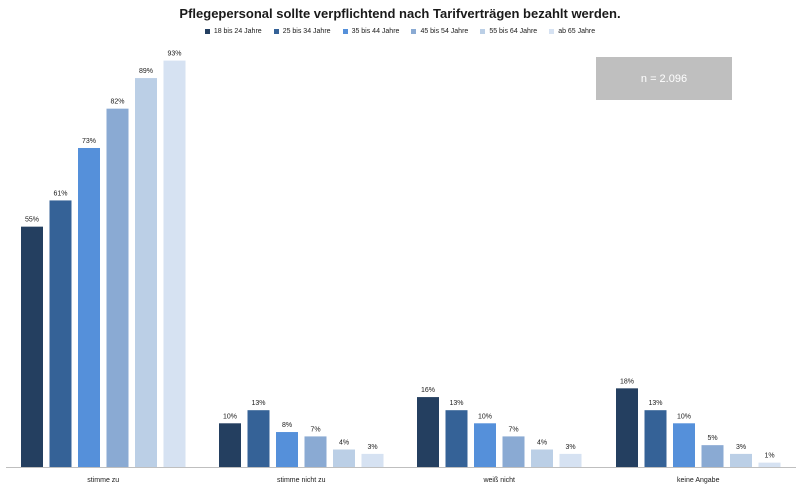  I want to click on legend-item: 25 bis 34 Jahre, so click(302, 31).